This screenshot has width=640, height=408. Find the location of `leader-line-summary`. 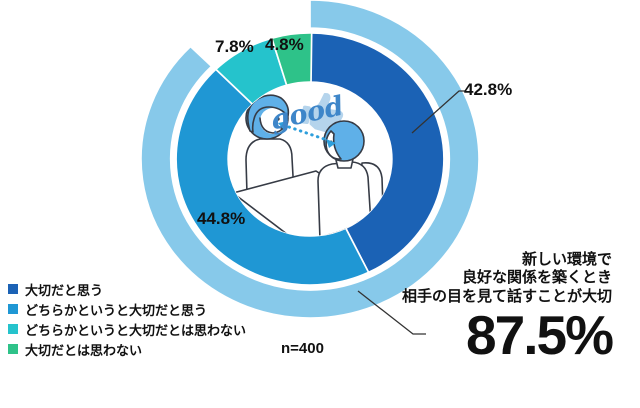

leader-line-summary is located at coordinates (391, 312).